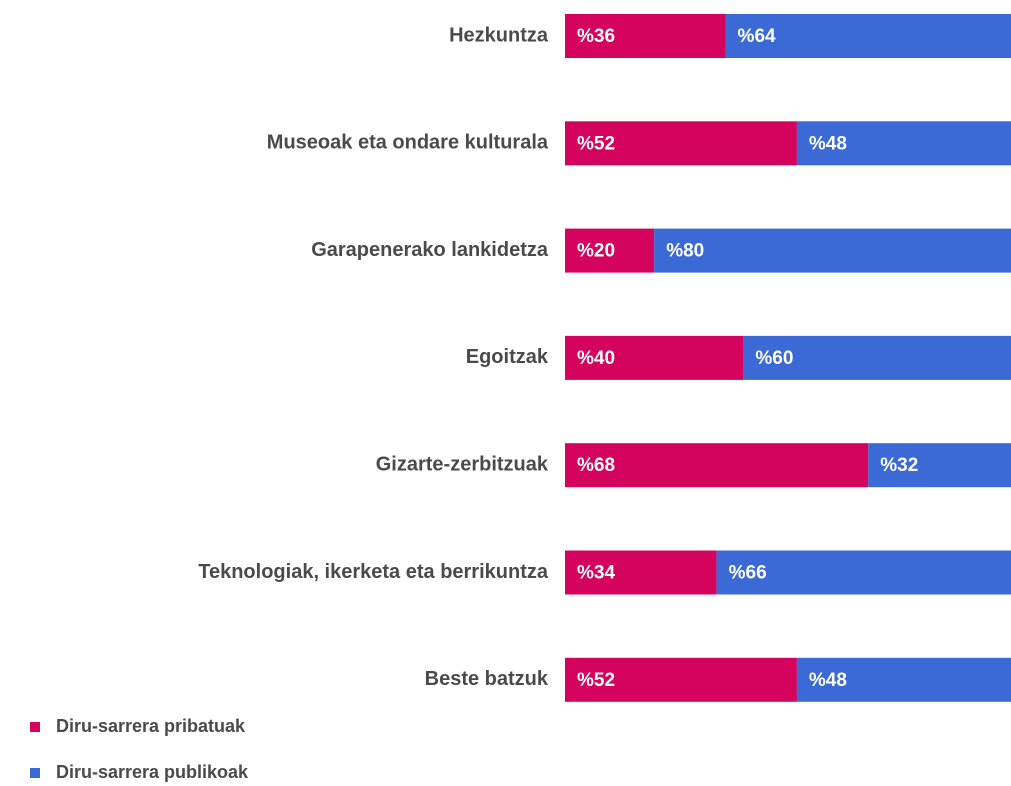 The width and height of the screenshot is (1011, 786). I want to click on category-label: Hezkuntza, so click(499, 35).